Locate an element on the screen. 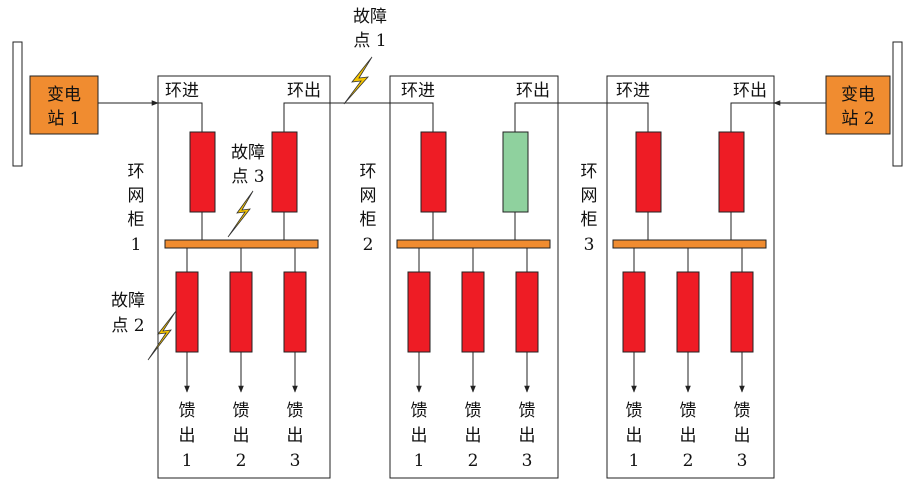 Image resolution: width=922 pixels, height=485 pixels. cabinet-1-feeder-3: 馈 出 3 is located at coordinates (295, 359).